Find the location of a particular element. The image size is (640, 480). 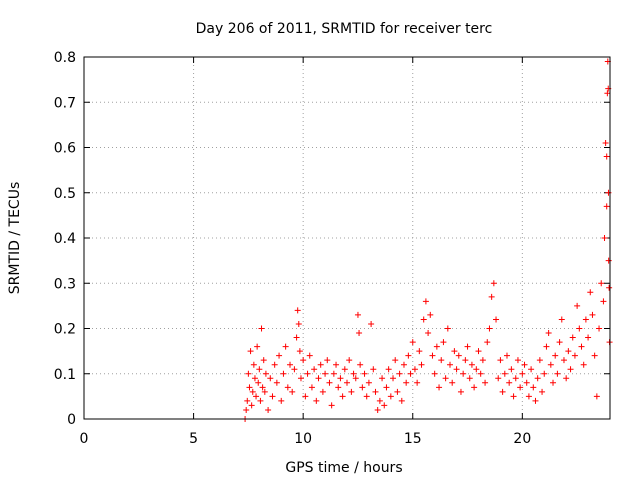

y-tick-label: 0.3 is located at coordinates (65, 284).